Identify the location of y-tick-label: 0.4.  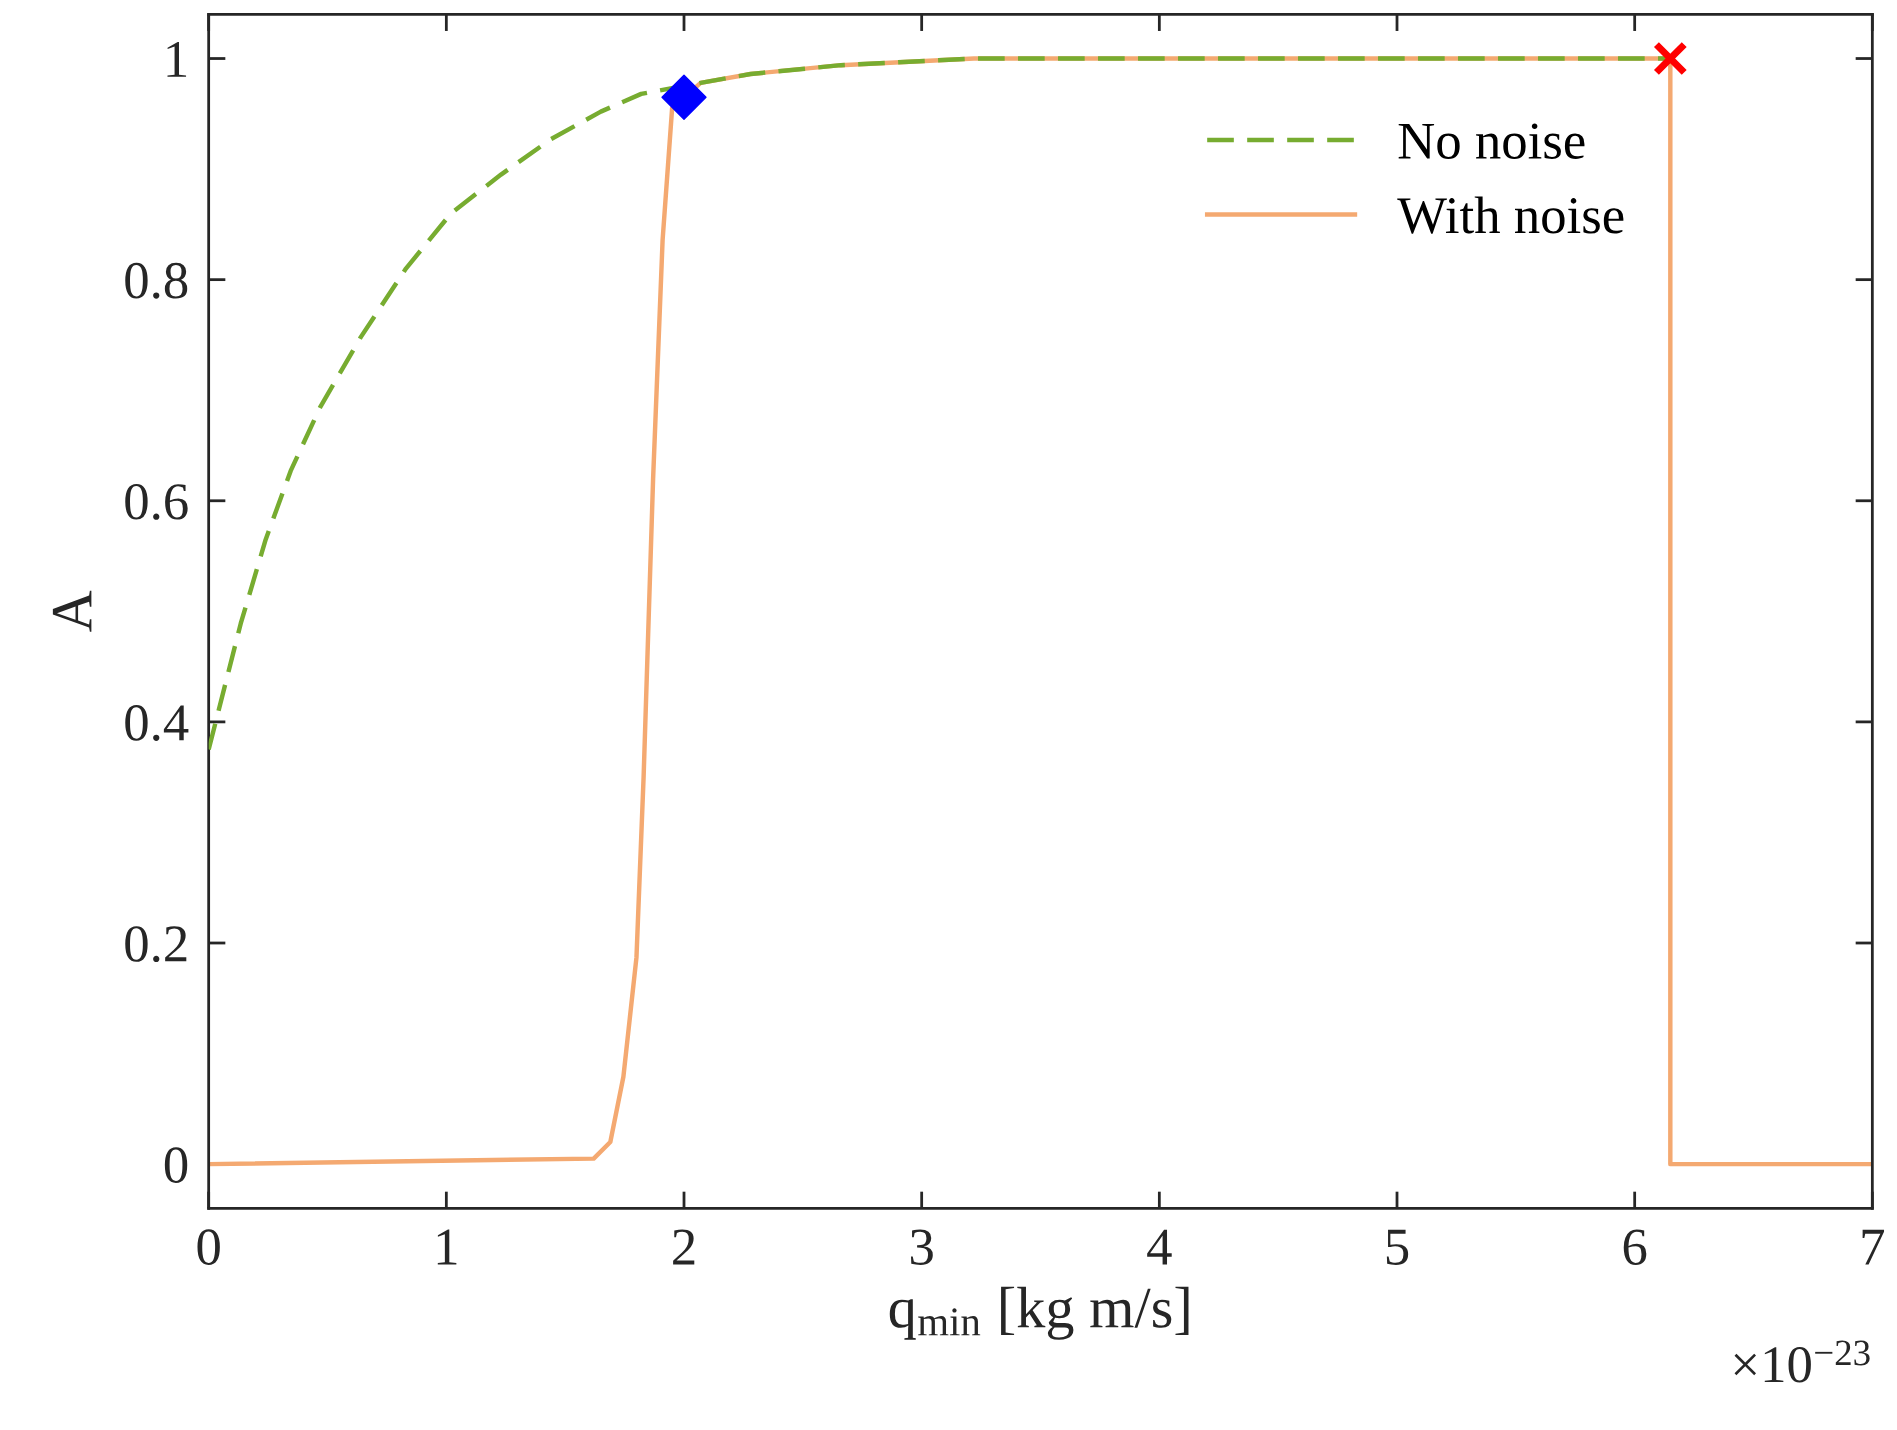
(157, 723).